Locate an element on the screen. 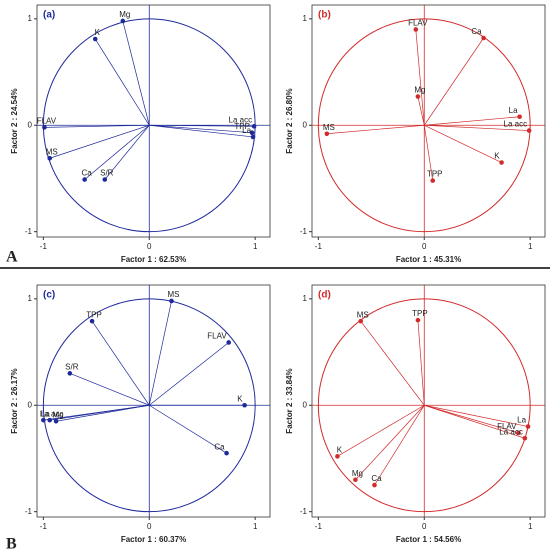  x-tick-label: 0 is located at coordinates (424, 246).